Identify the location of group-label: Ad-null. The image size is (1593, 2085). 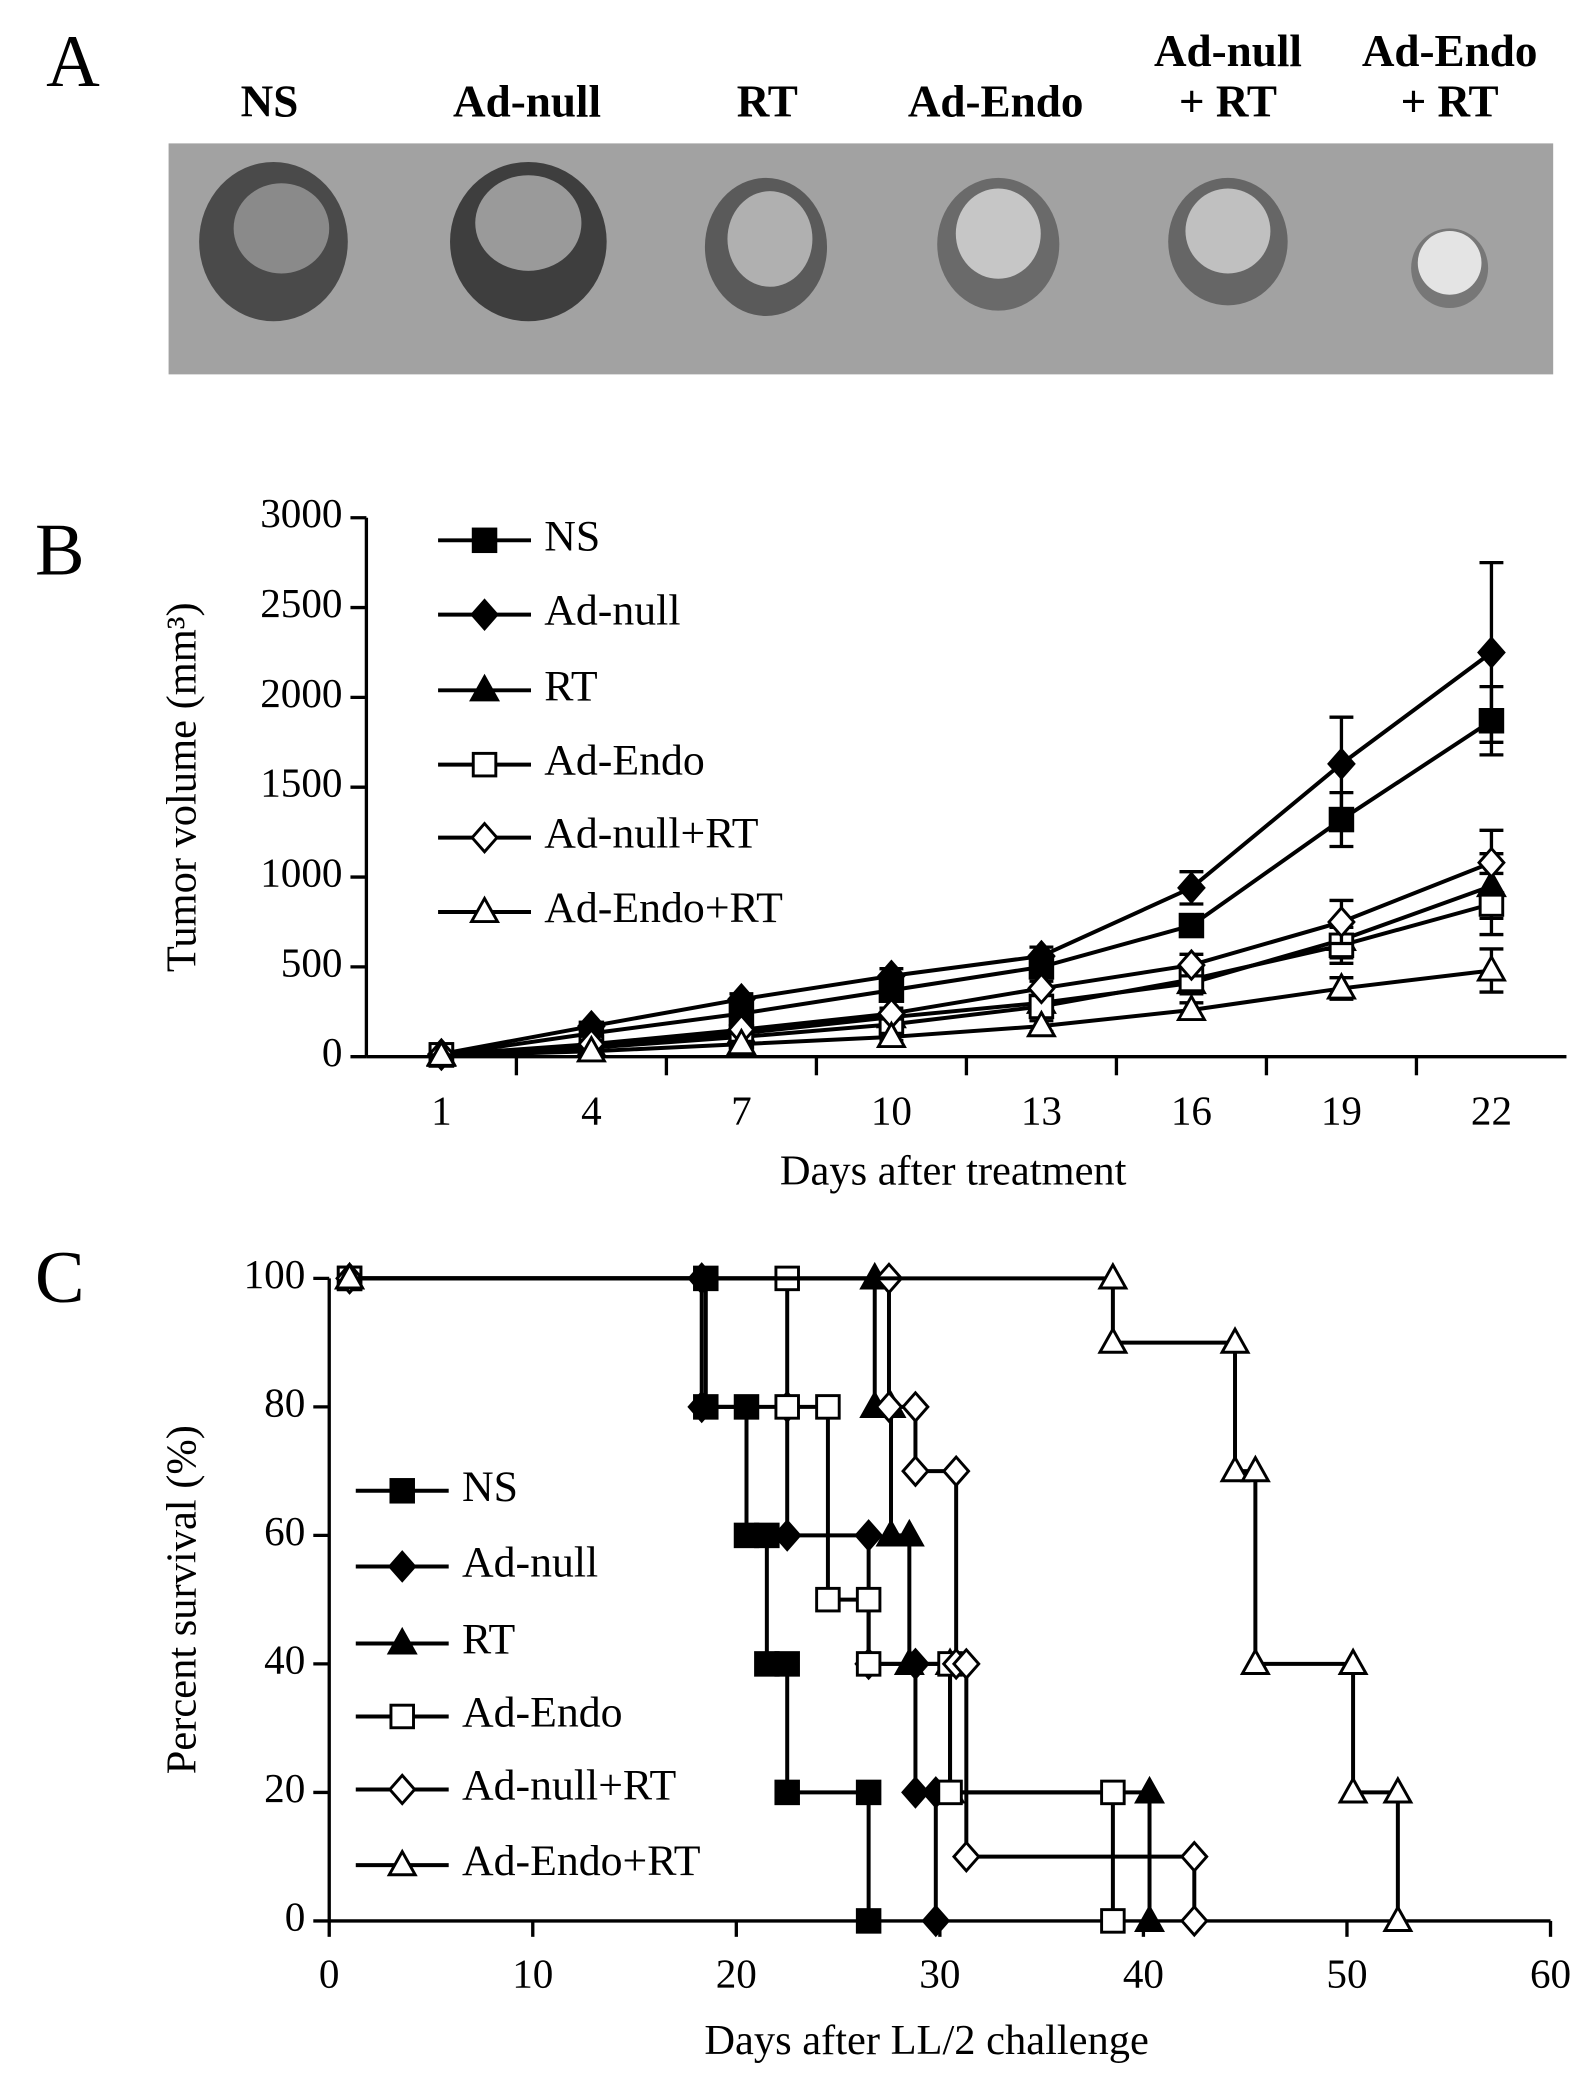
(527, 102).